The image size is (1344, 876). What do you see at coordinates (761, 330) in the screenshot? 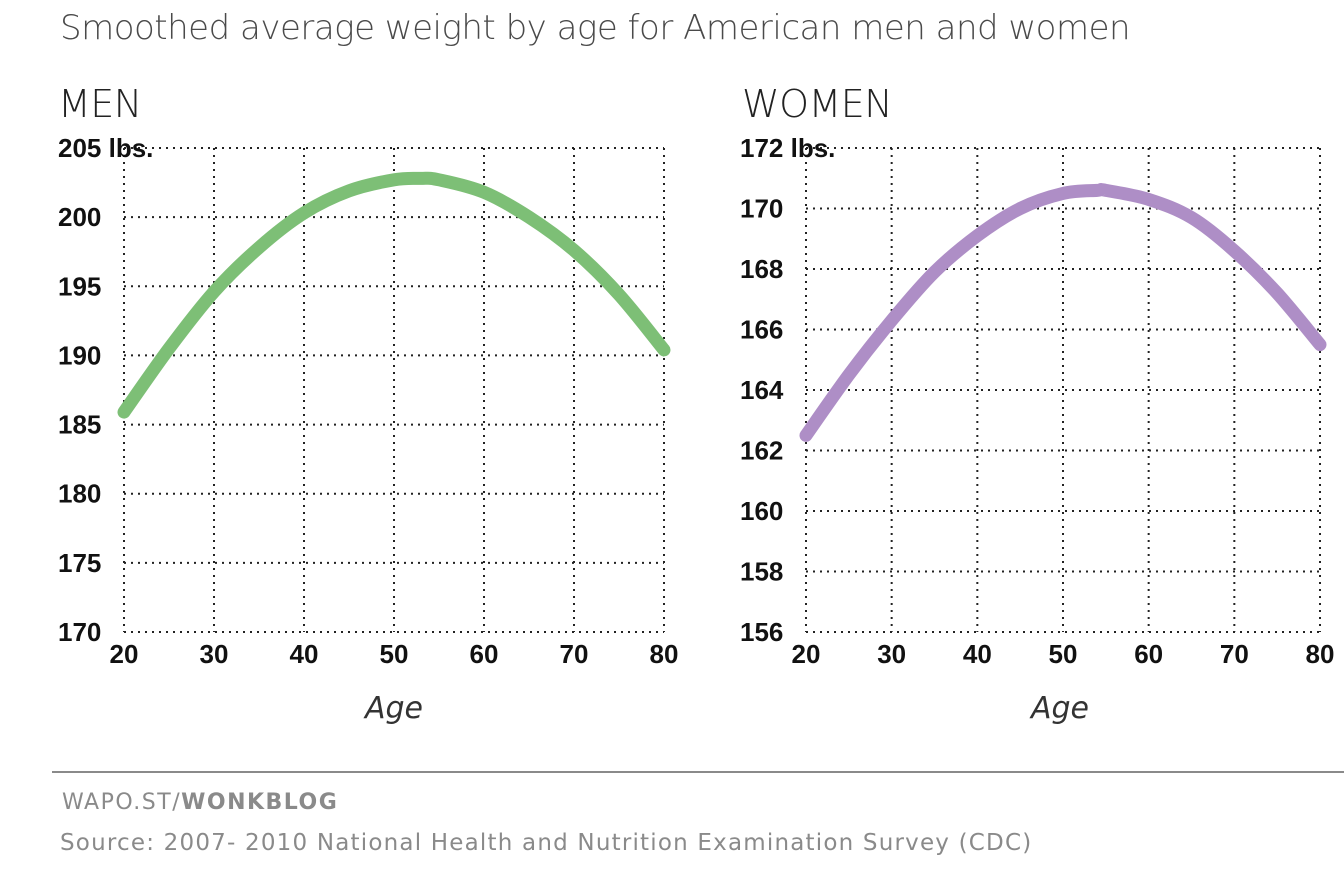
I see `women-ytick-5: 166` at bounding box center [761, 330].